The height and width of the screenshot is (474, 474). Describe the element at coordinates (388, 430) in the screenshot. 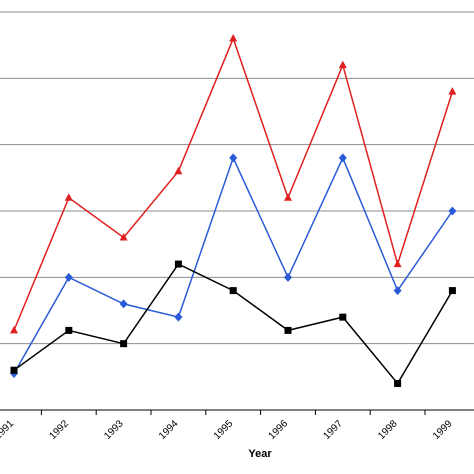

I see `x-tick-label: 1998` at that location.